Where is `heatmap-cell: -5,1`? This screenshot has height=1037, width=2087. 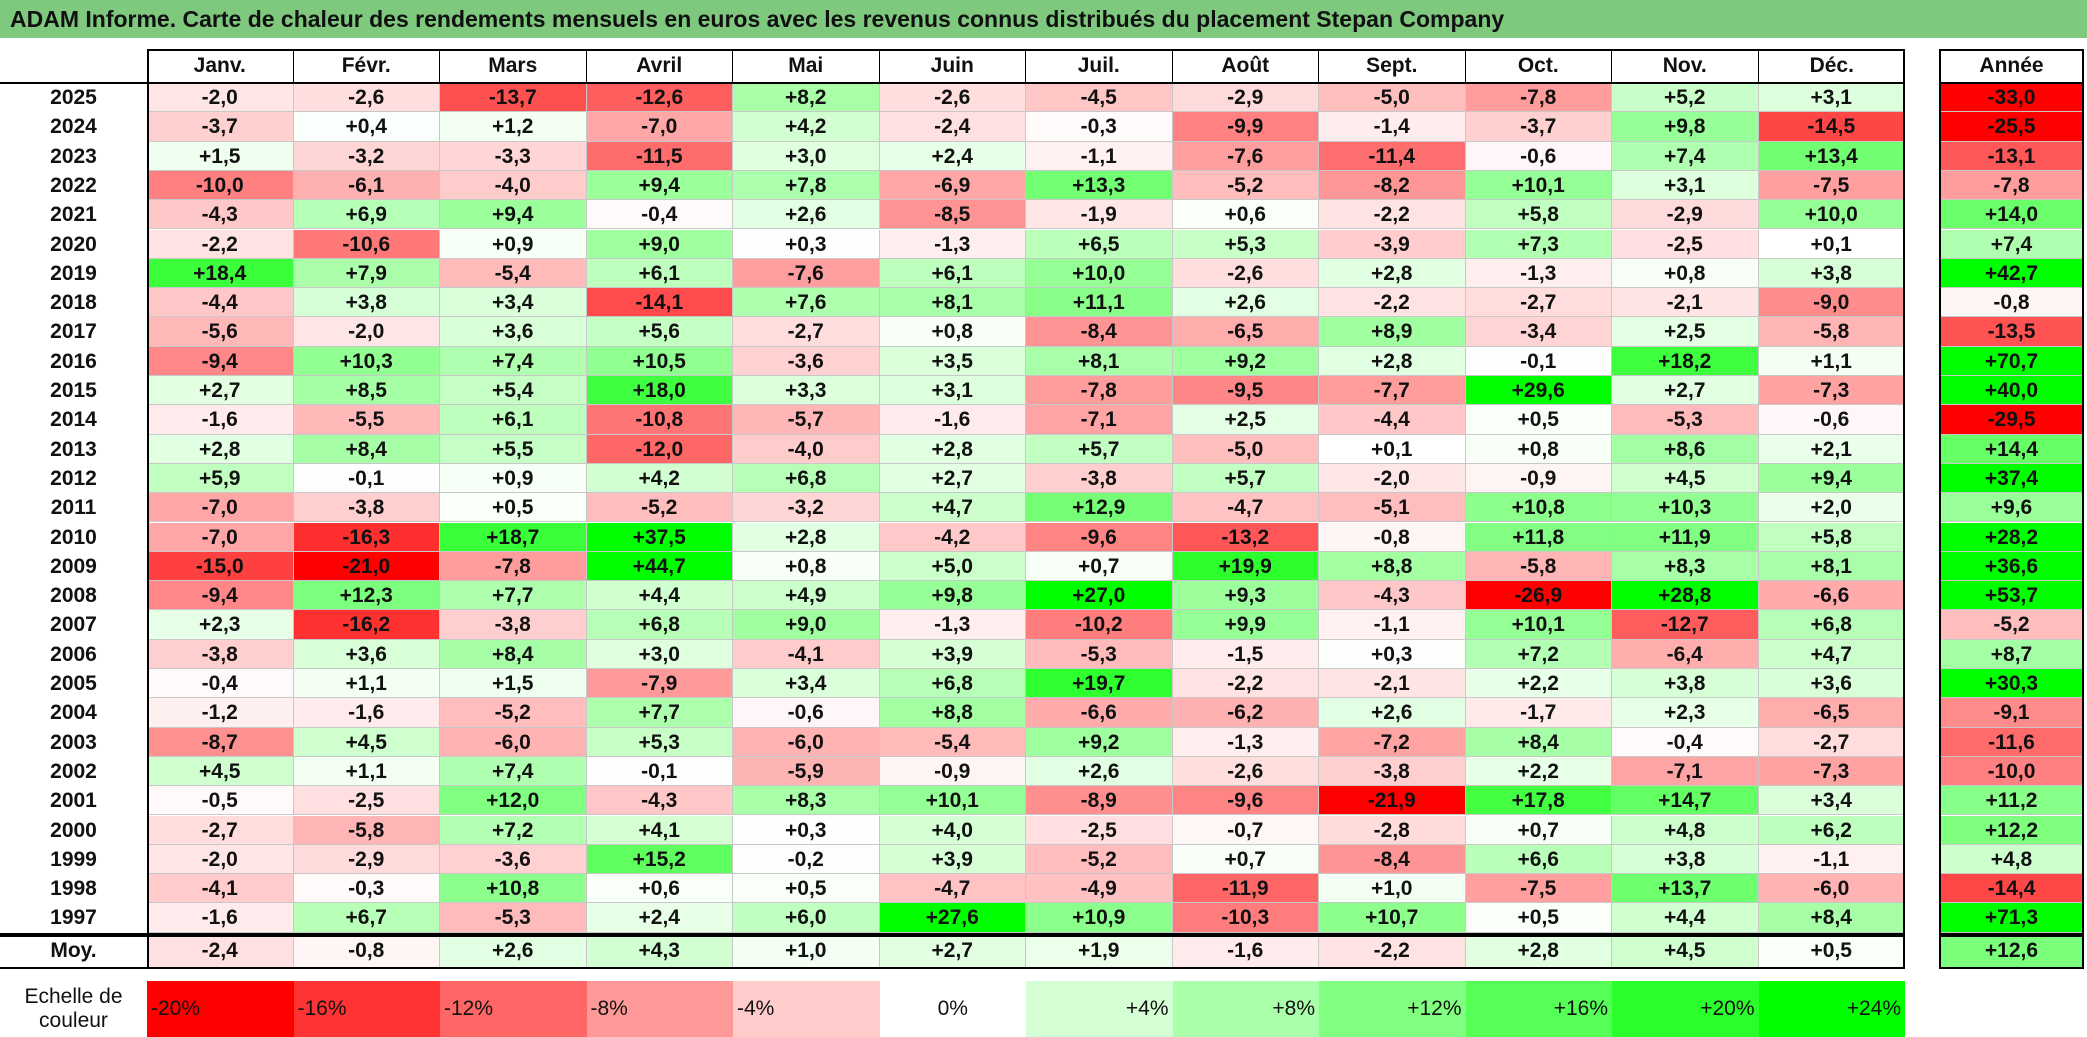
heatmap-cell: -5,1 is located at coordinates (1392, 508).